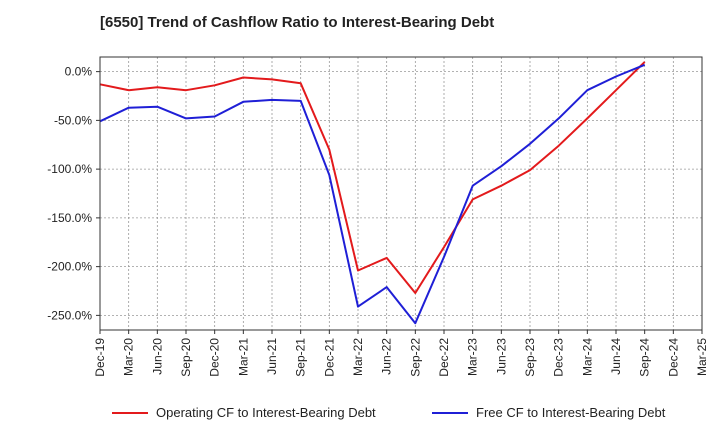 The image size is (720, 440). What do you see at coordinates (450, 412) in the screenshot?
I see `legend-swatch-free-cf` at bounding box center [450, 412].